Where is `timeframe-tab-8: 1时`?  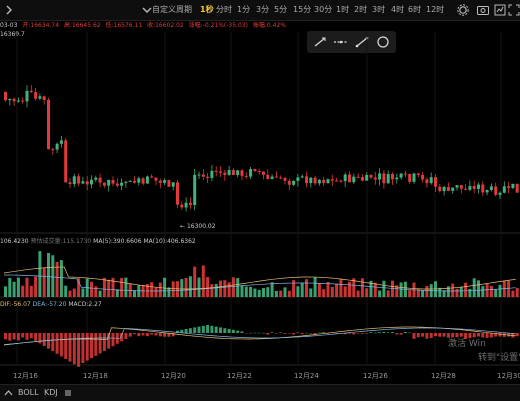 timeframe-tab-8: 1时 is located at coordinates (343, 9).